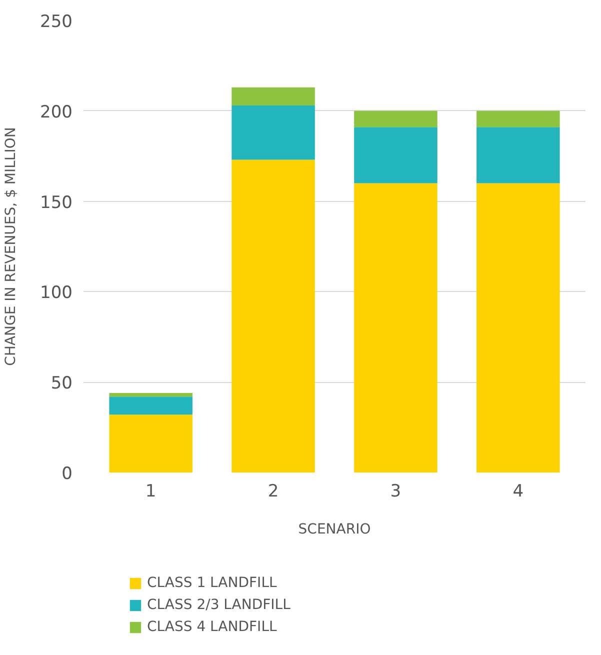 This screenshot has width=601, height=655. What do you see at coordinates (56, 202) in the screenshot?
I see `y-tick-label: 150` at bounding box center [56, 202].